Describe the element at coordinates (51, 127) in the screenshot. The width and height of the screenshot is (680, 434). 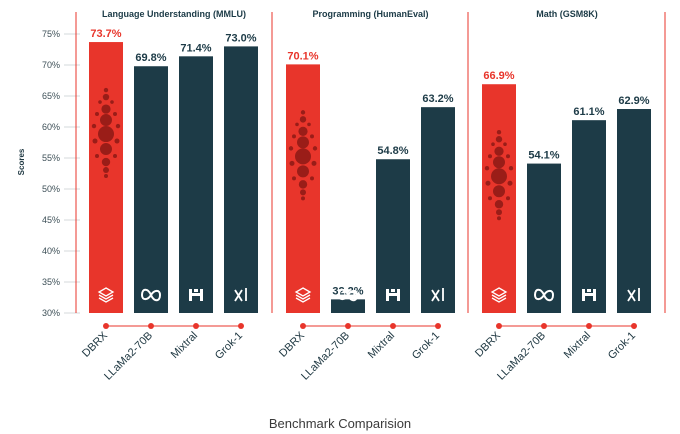
I see `y-tick-label: 60%` at that location.